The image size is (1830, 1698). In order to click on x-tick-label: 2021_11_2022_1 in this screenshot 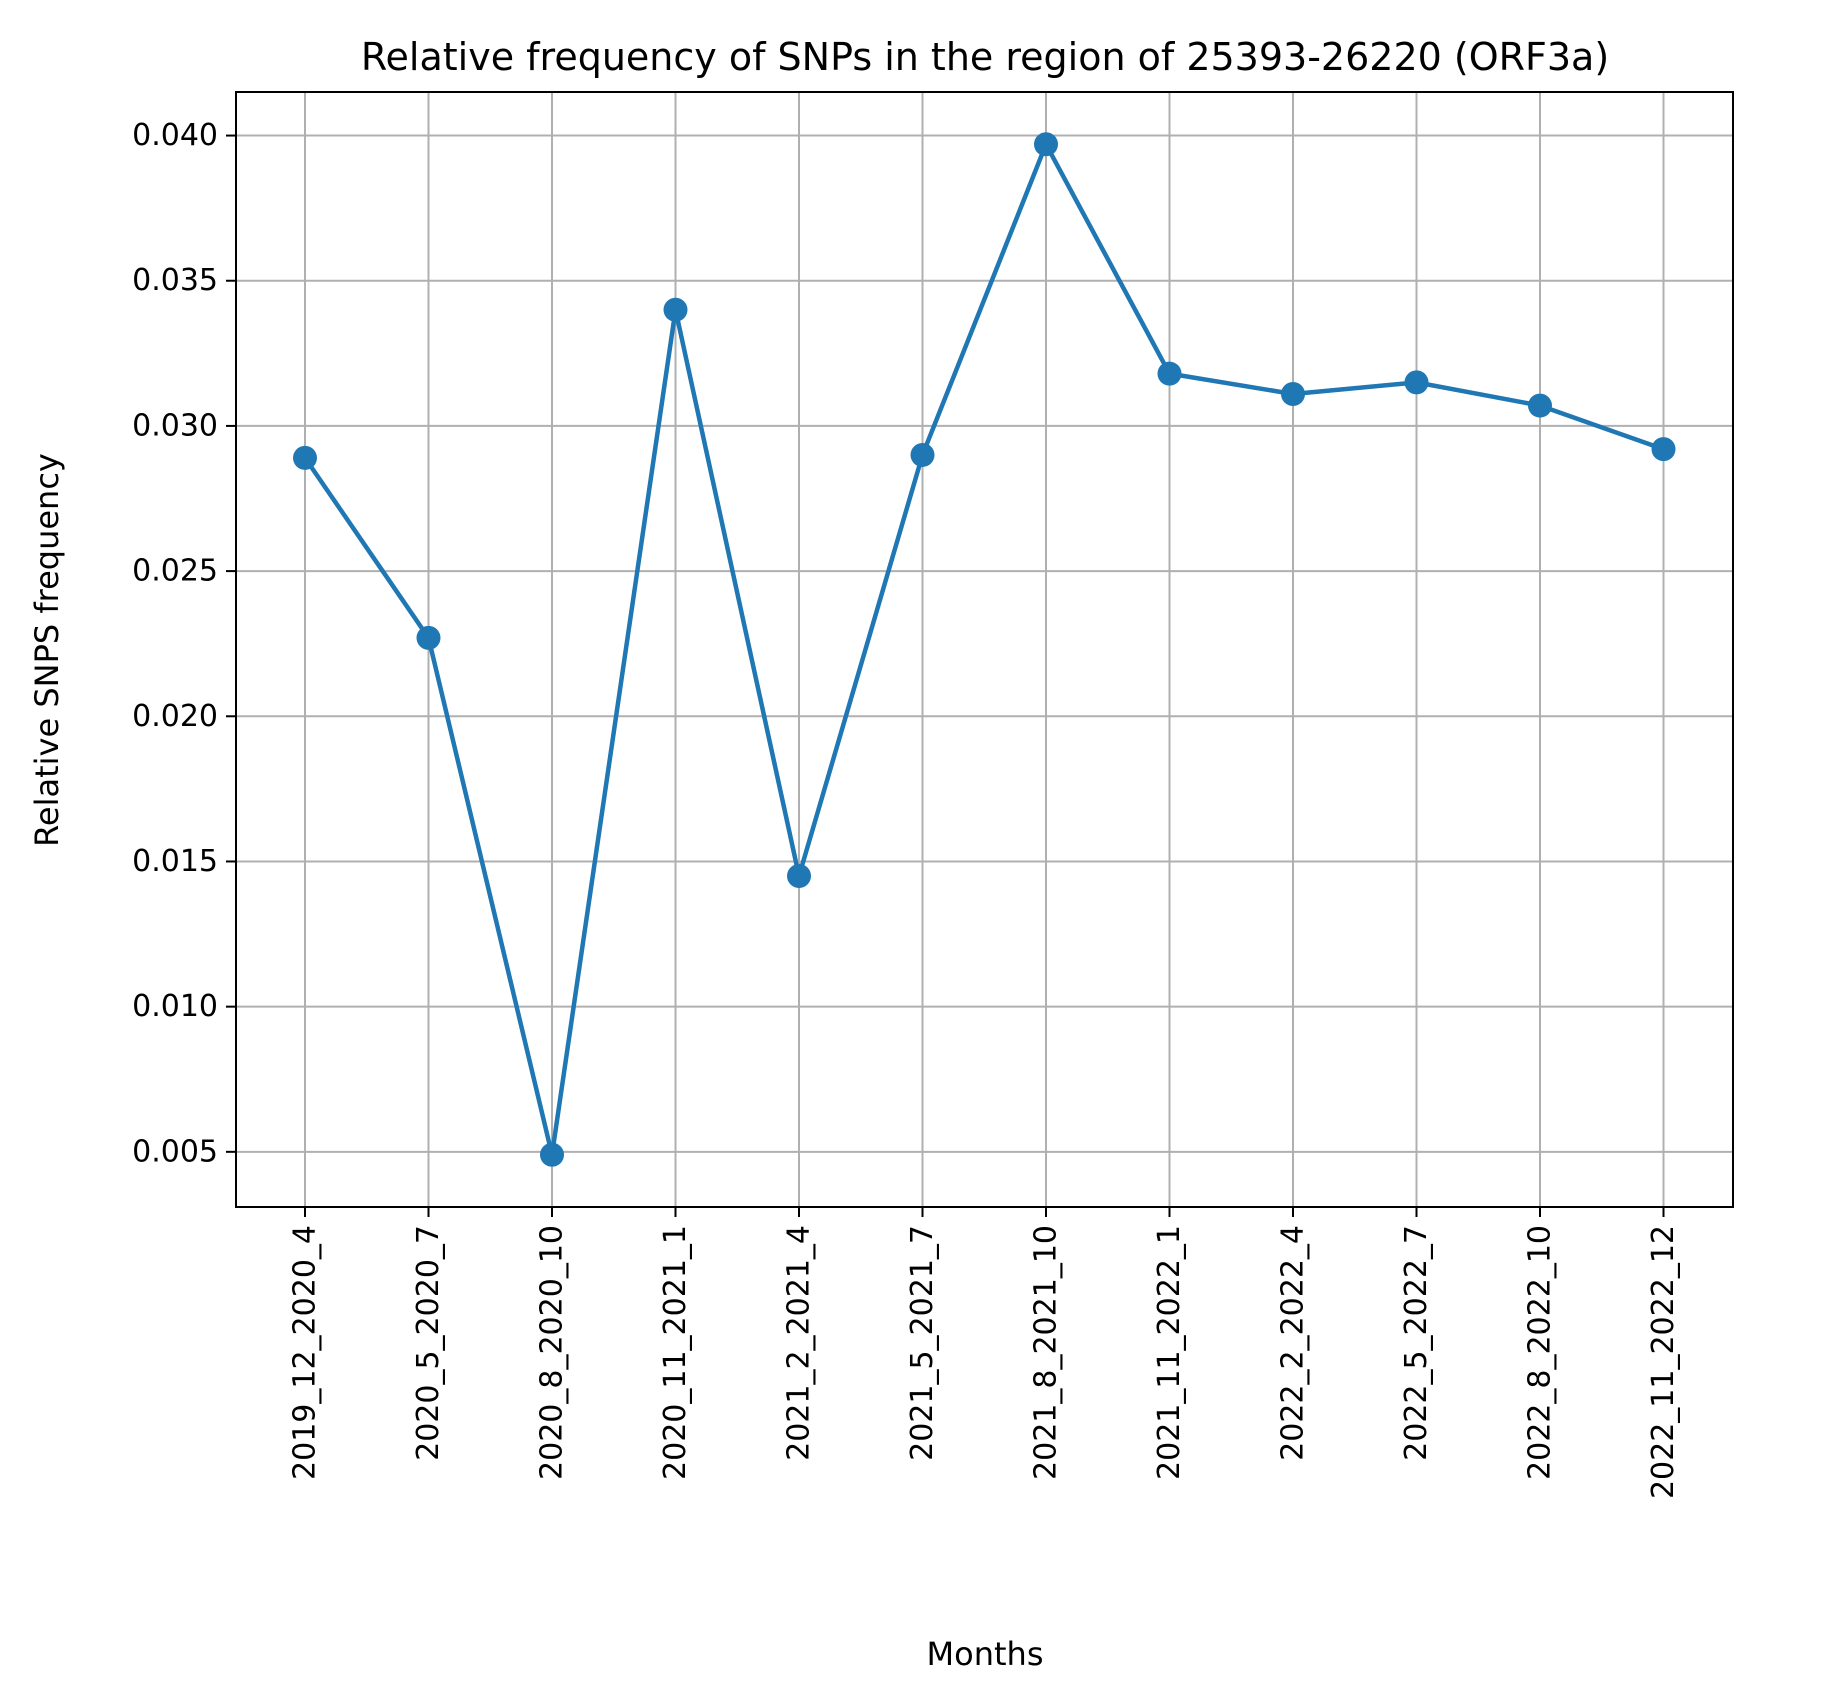, I will do `click(1169, 1352)`.